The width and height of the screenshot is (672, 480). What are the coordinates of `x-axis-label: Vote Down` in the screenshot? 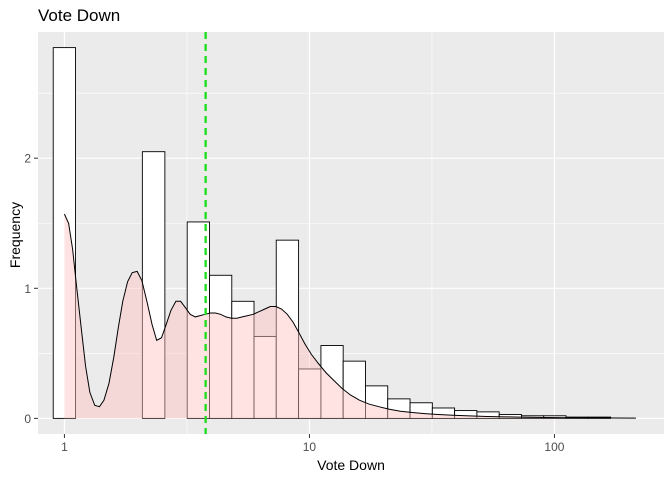 It's located at (351, 465).